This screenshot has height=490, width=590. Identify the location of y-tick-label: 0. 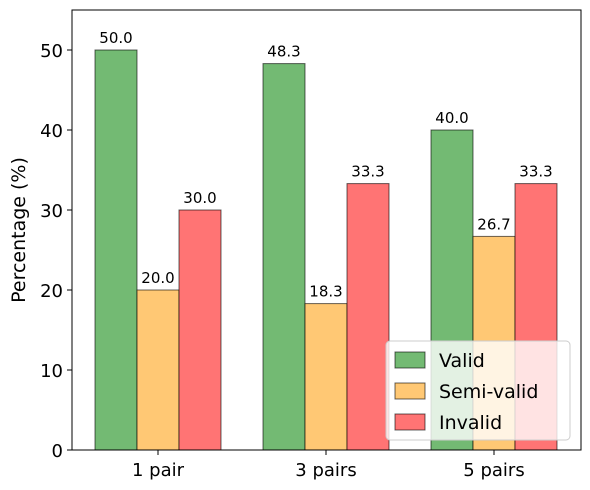
(57, 451).